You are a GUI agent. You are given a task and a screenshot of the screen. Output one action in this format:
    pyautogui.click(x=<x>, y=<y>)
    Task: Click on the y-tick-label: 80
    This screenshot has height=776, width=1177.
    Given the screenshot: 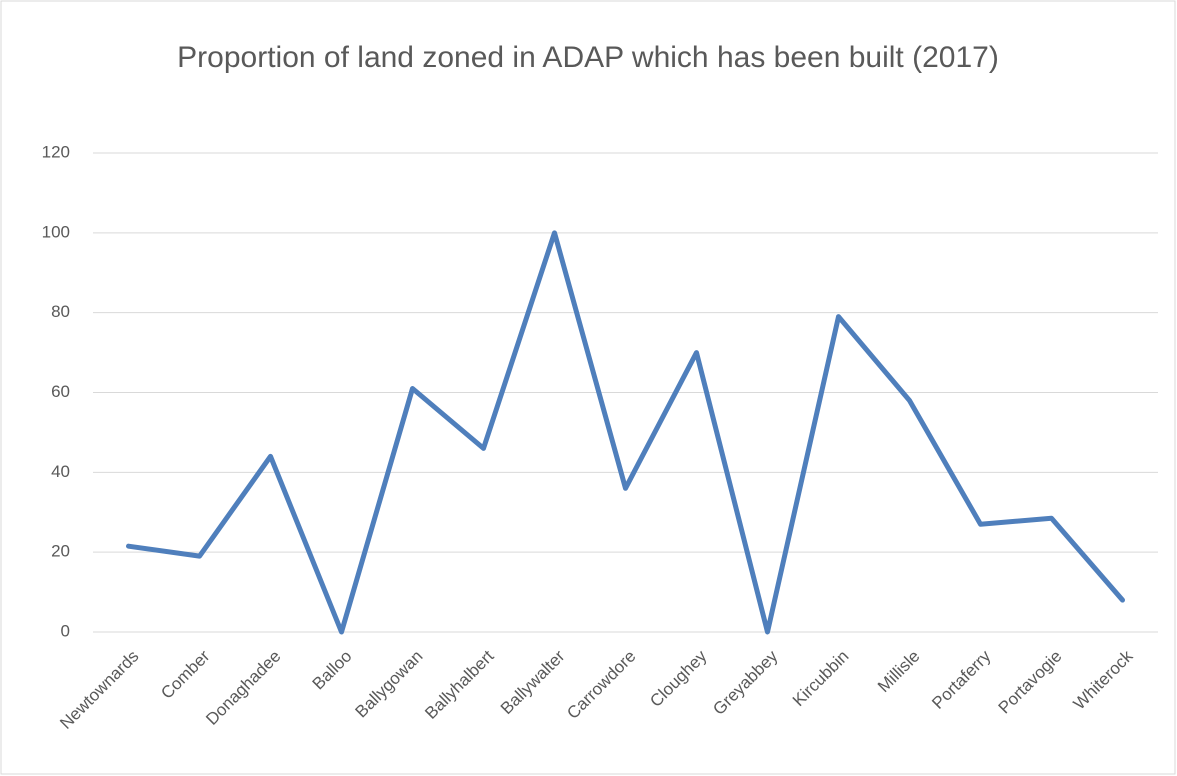 What is the action you would take?
    pyautogui.click(x=60, y=311)
    